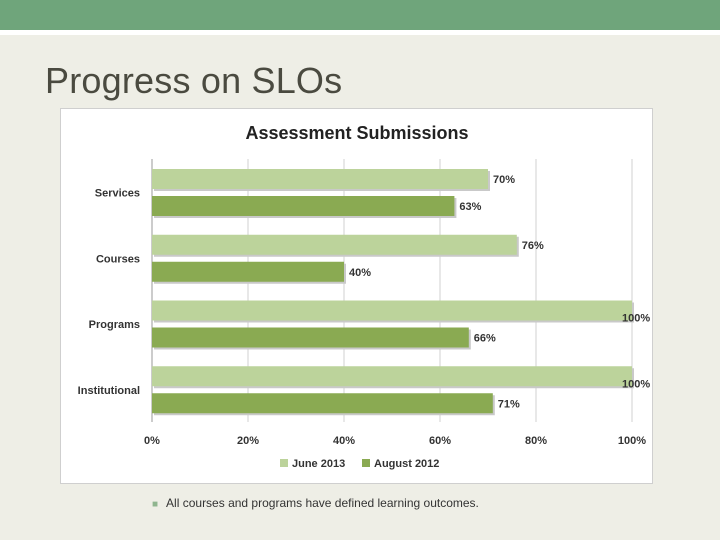 This screenshot has width=720, height=540. What do you see at coordinates (440, 441) in the screenshot?
I see `x-tick-label: 60%` at bounding box center [440, 441].